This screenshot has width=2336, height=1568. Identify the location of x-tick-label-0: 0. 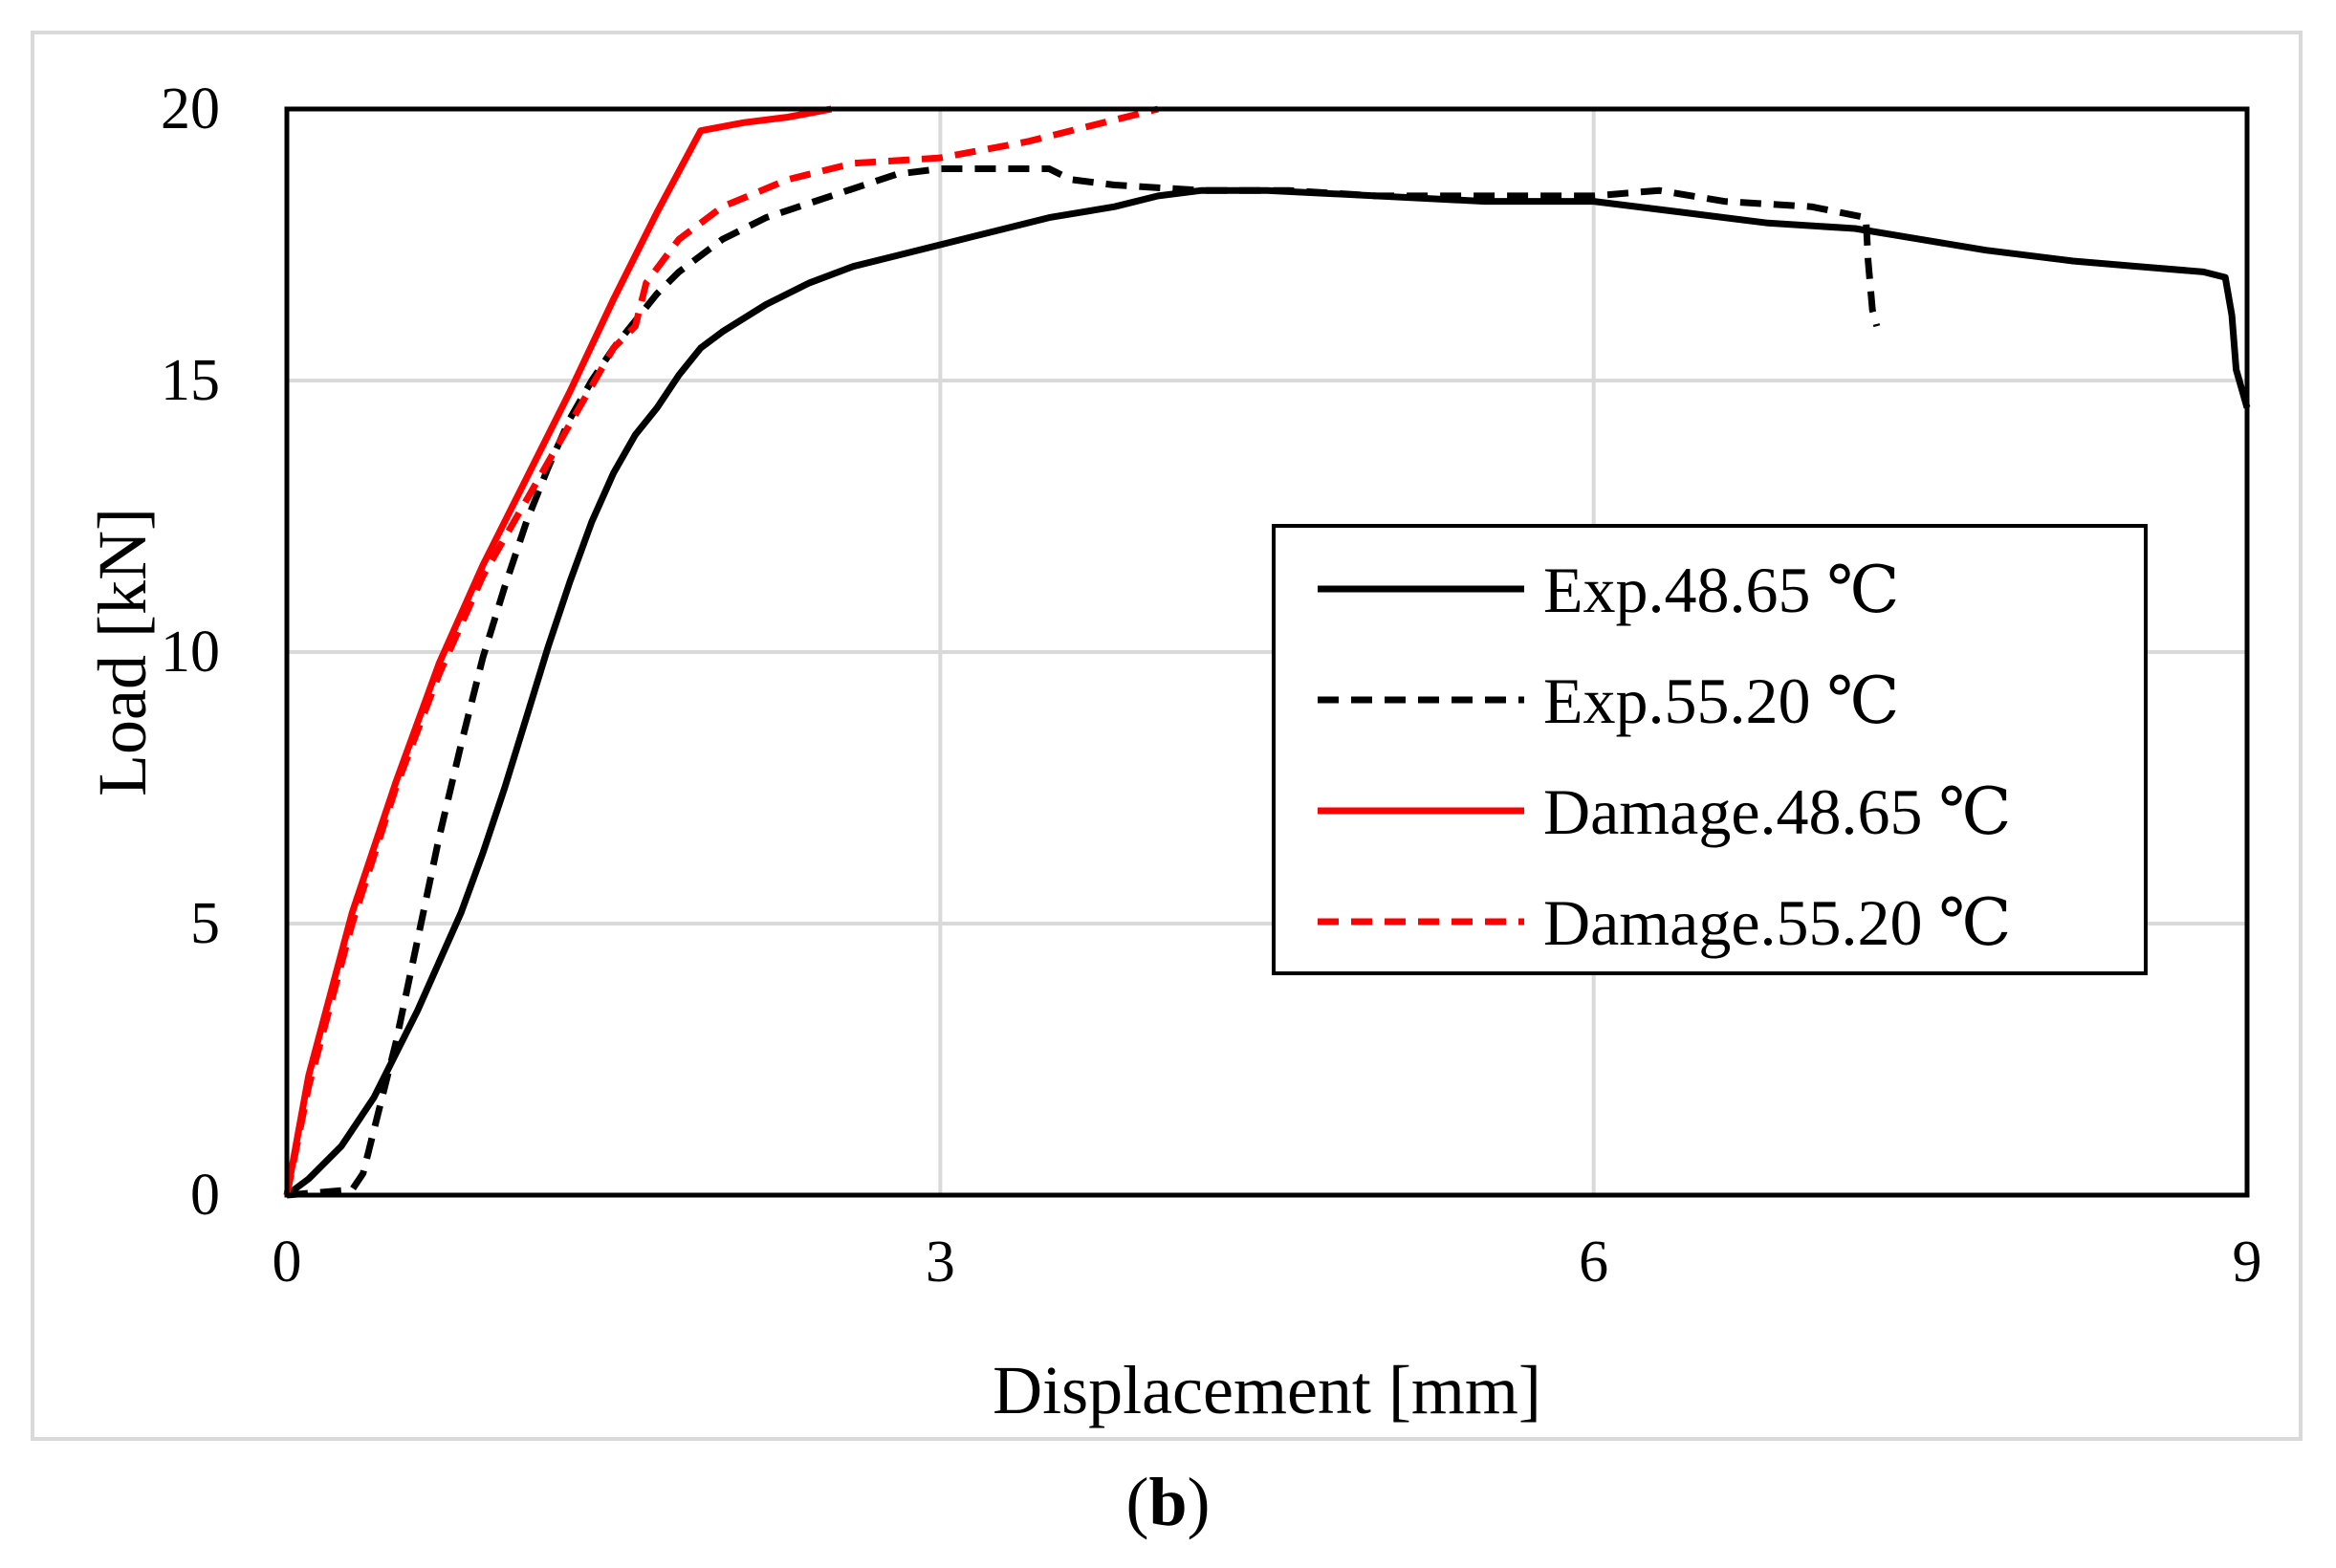
(287, 1262).